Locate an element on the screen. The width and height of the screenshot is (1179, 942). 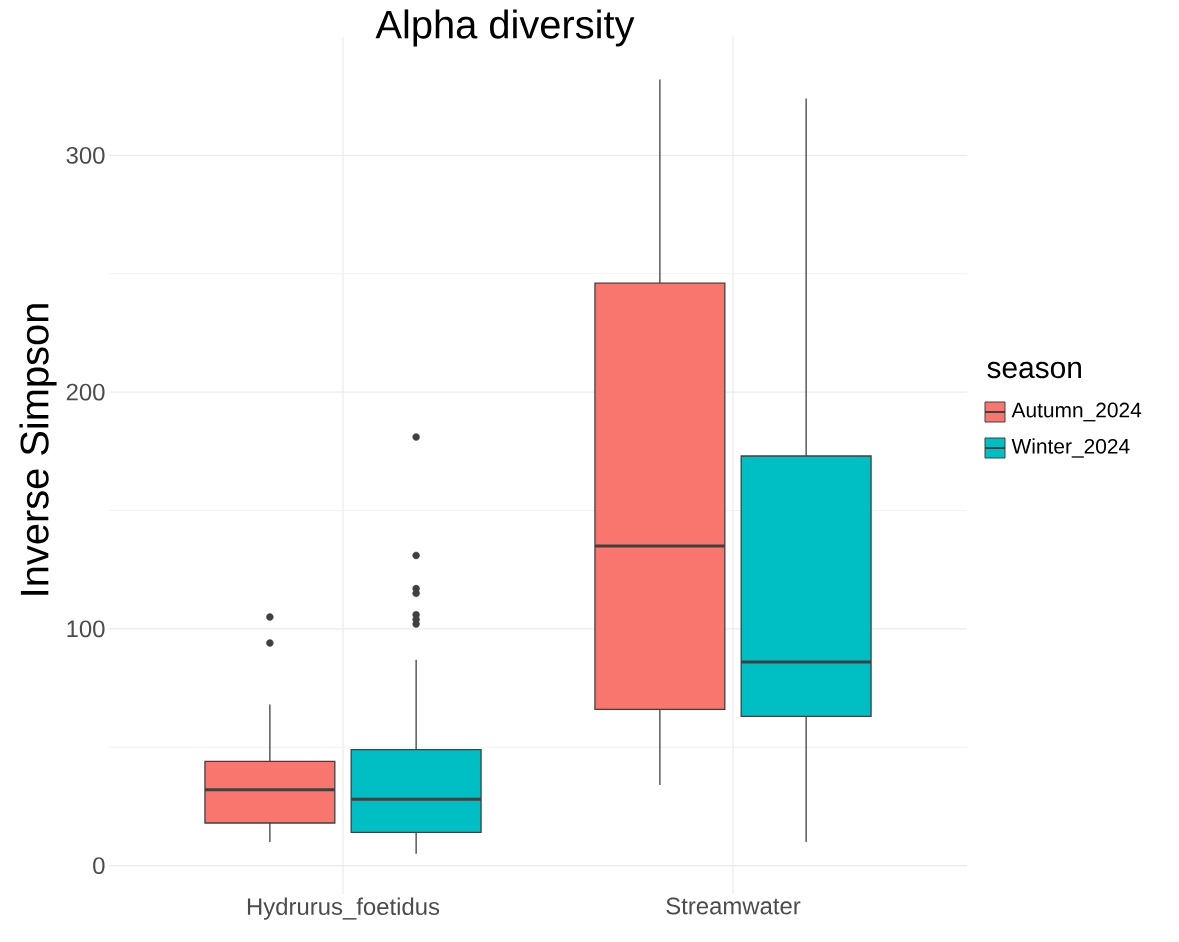
legend-title: season is located at coordinates (1034, 370).